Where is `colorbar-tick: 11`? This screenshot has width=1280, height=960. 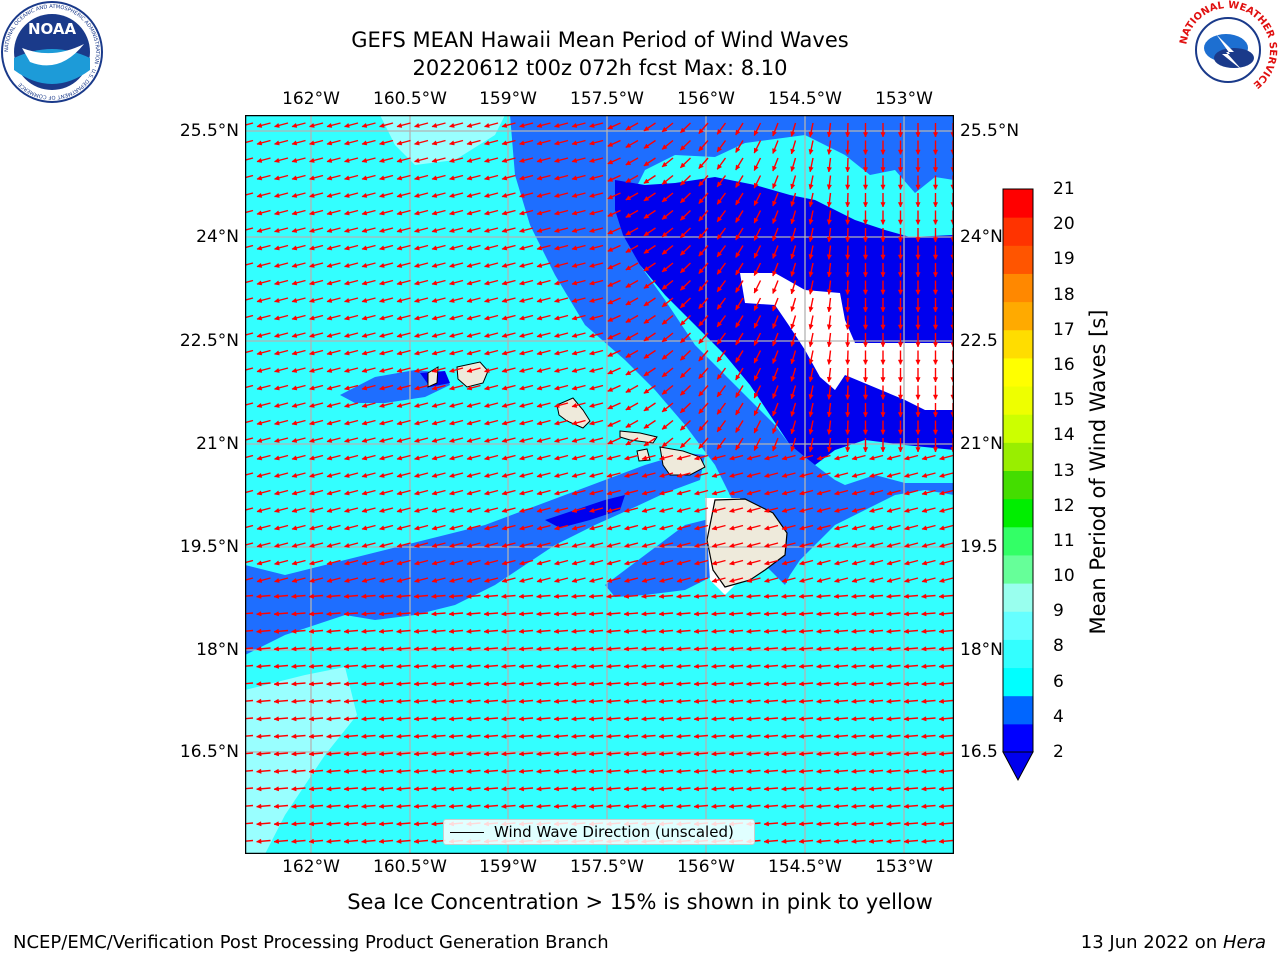 colorbar-tick: 11 is located at coordinates (1064, 540).